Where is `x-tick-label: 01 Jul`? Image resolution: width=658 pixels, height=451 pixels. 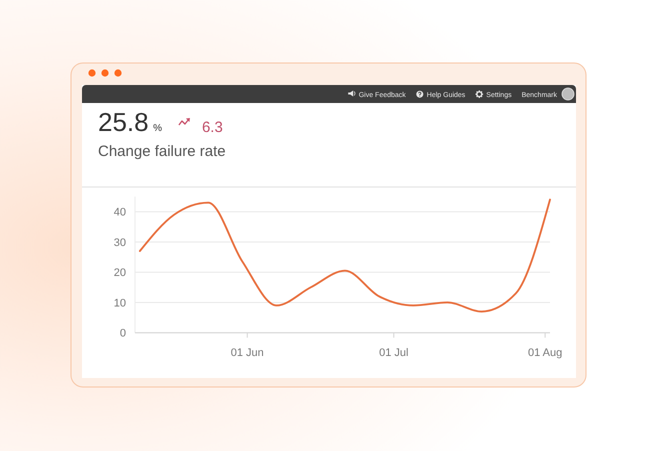
x-tick-label: 01 Jul is located at coordinates (393, 353).